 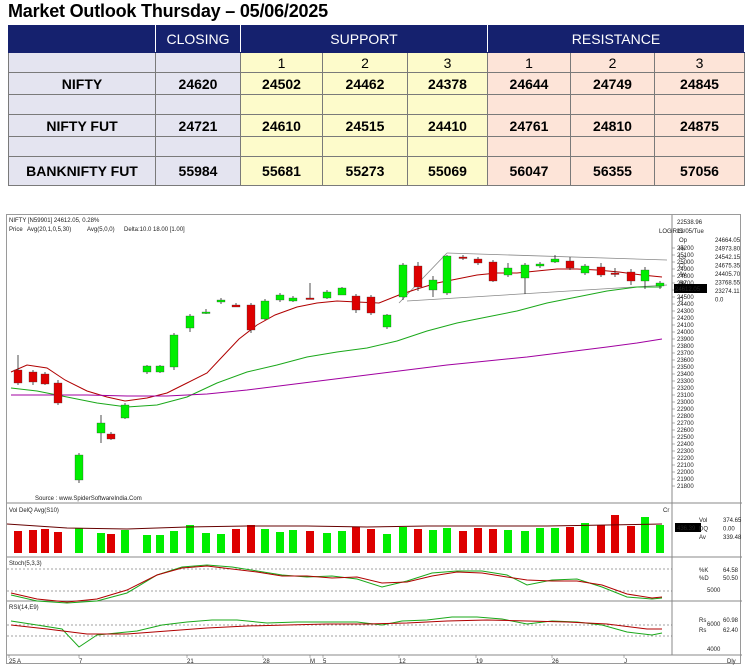 I want to click on stoch-readout: %K 64.58 %D 50.50, so click(x=719, y=575).